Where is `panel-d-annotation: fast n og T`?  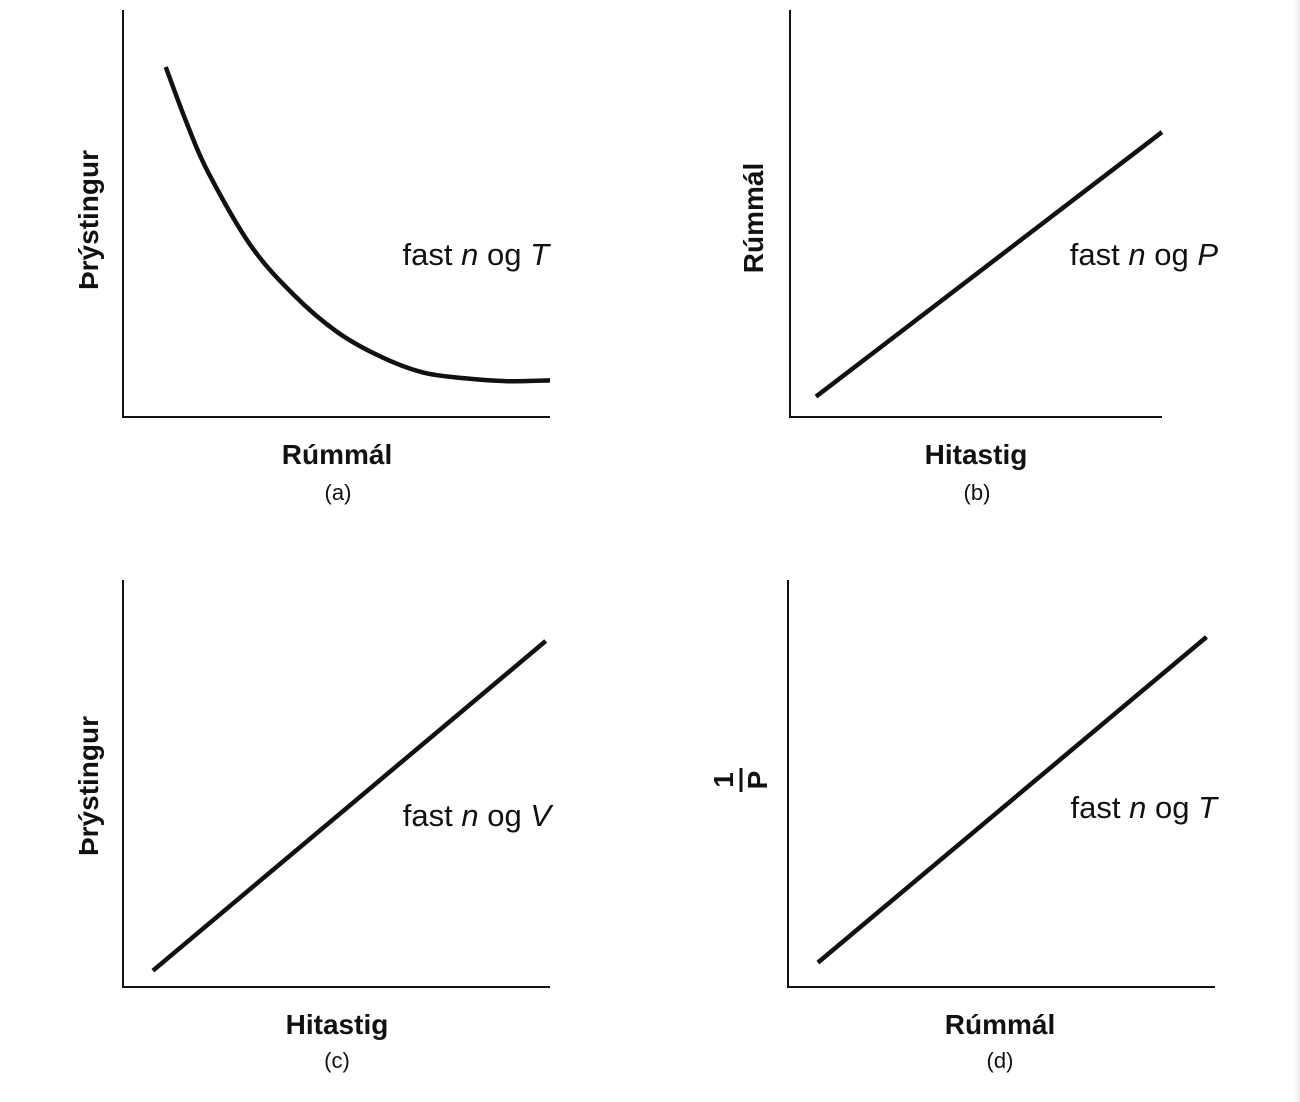
panel-d-annotation: fast n og T is located at coordinates (1144, 807).